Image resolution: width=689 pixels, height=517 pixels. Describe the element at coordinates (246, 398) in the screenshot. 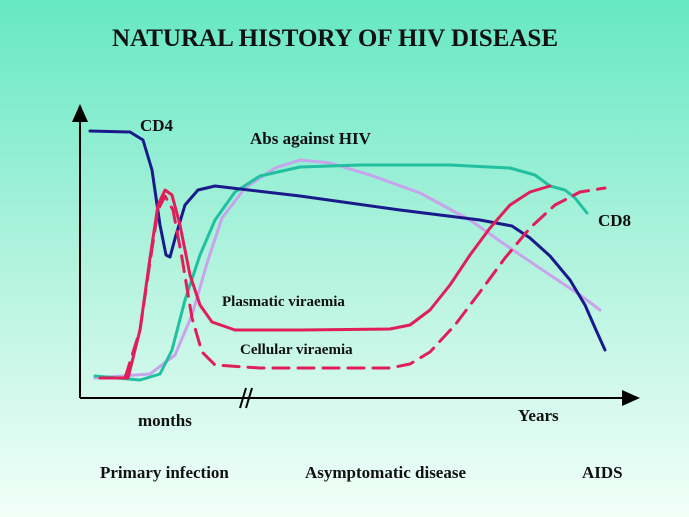

I see `axis-break` at that location.